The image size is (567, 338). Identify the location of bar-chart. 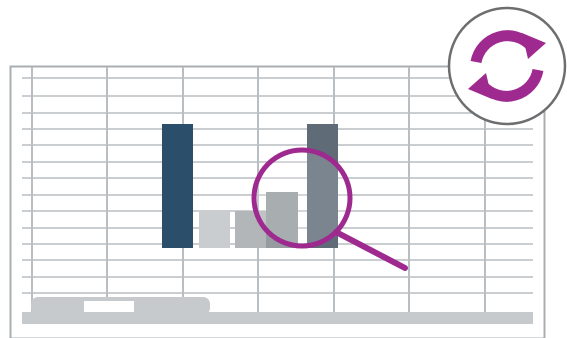
(250, 186).